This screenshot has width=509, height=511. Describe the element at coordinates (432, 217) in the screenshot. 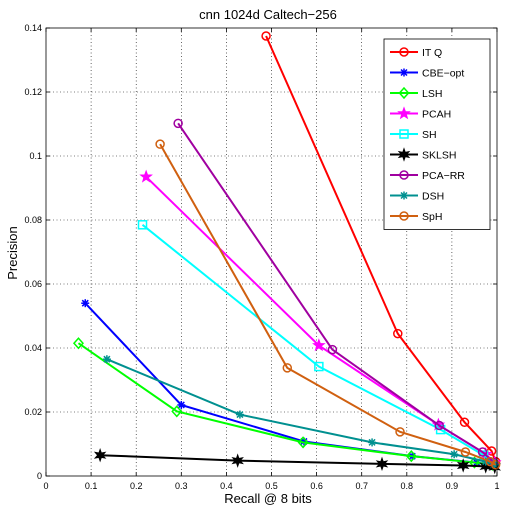

I see `legend-label: SpH` at that location.